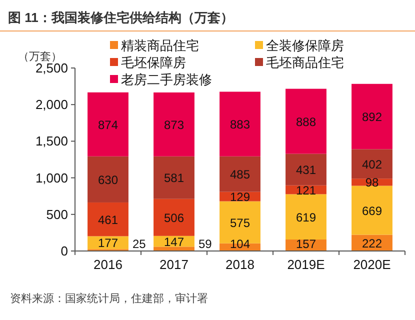 The width and height of the screenshot is (415, 320). Describe the element at coordinates (205, 244) in the screenshot. I see `data-label: 59` at that location.